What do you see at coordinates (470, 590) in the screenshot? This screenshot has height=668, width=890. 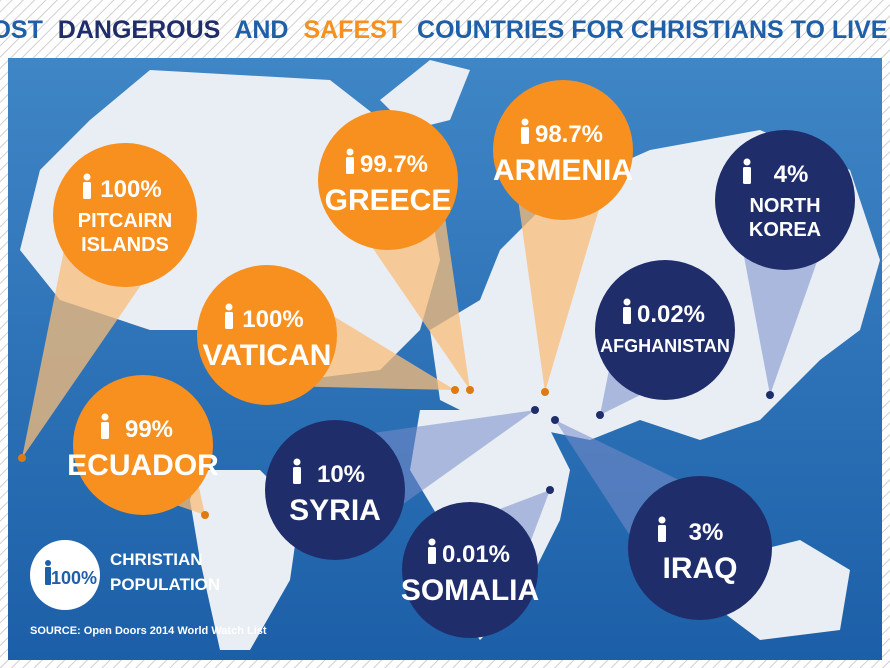 I see `country-name: SOMALIA` at bounding box center [470, 590].